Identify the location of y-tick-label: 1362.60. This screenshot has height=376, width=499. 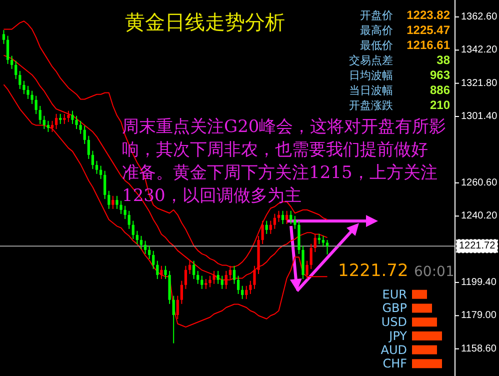
(479, 16).